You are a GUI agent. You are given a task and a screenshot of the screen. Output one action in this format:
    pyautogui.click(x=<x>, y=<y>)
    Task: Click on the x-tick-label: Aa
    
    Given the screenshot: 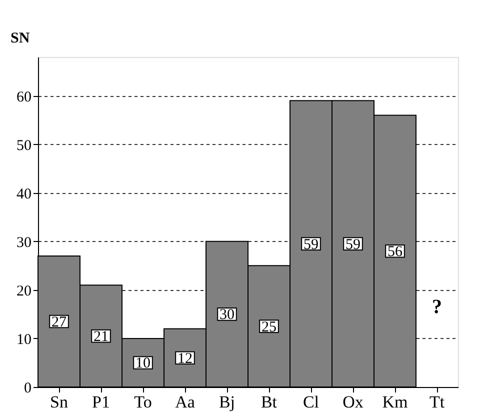 What is the action you would take?
    pyautogui.click(x=185, y=402)
    